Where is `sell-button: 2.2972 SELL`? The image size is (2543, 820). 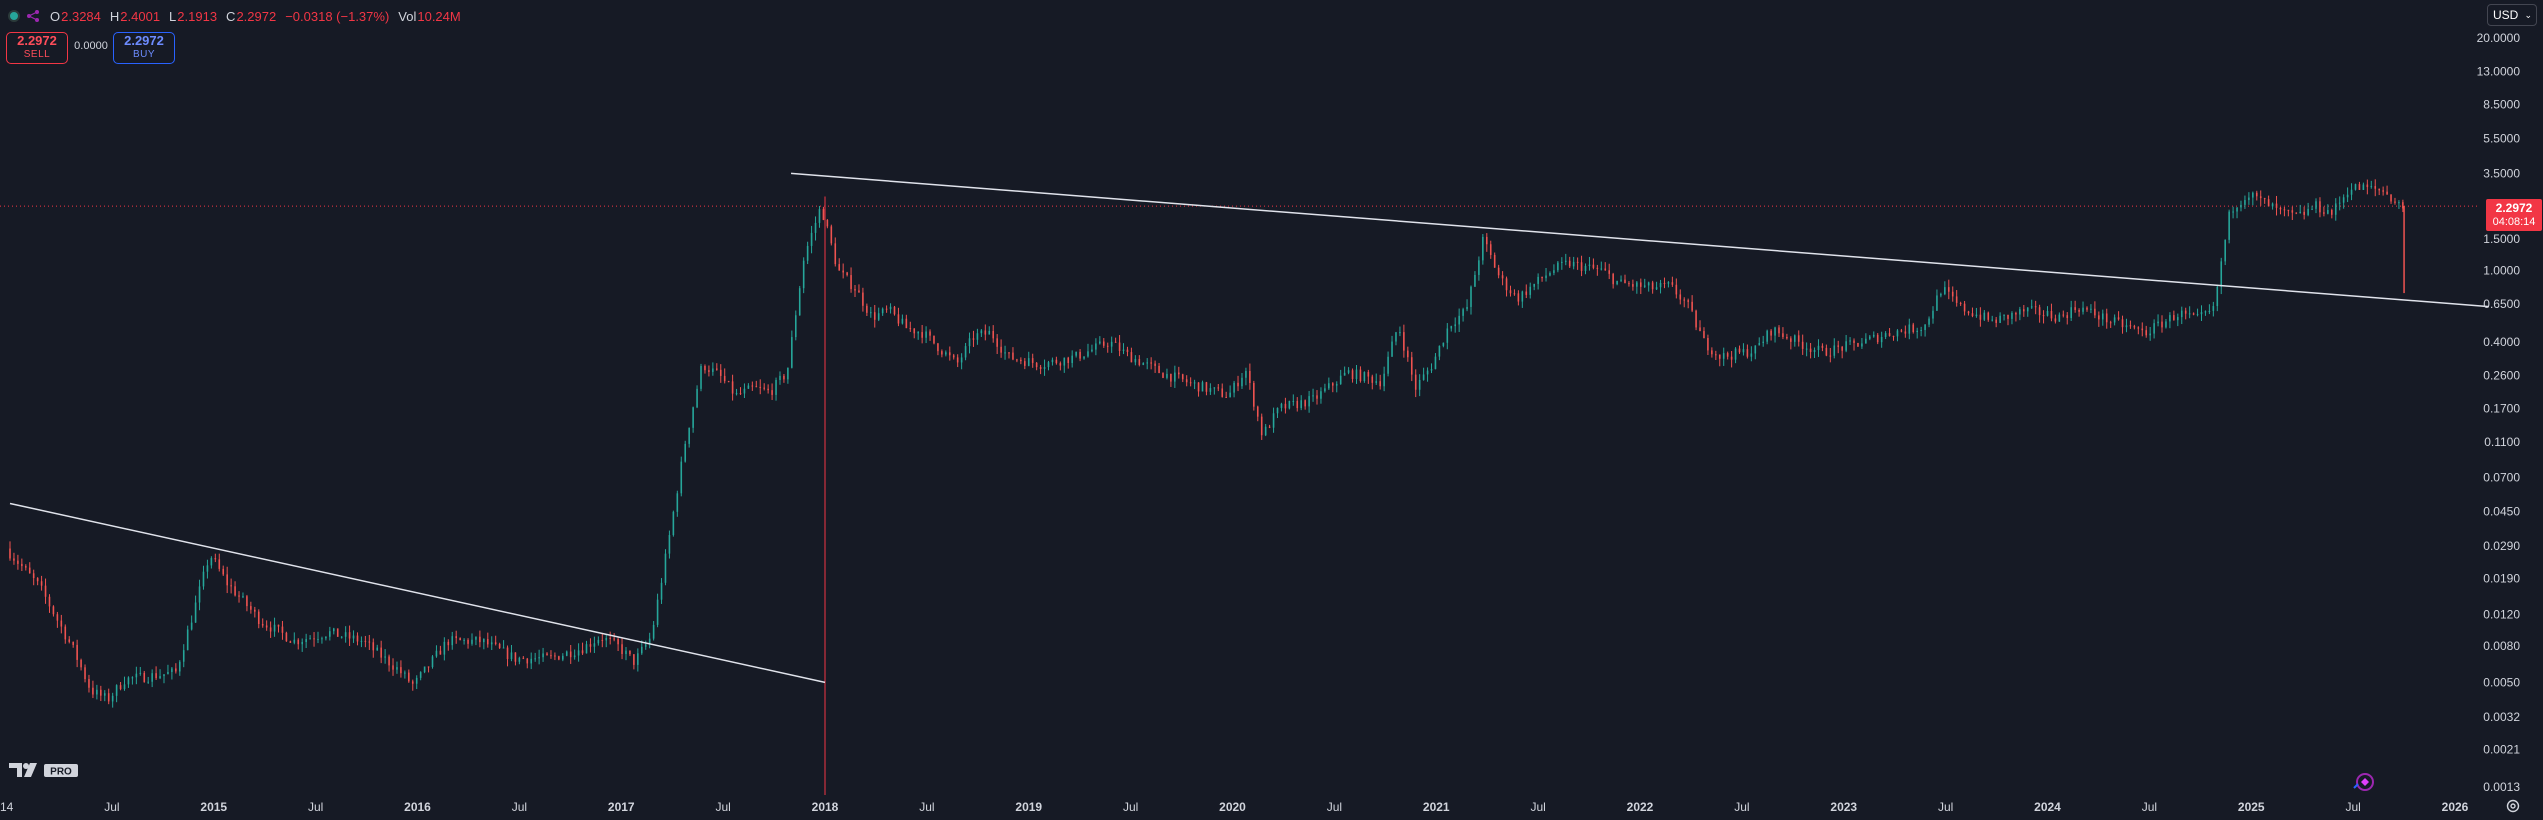
sell-button: 2.2972 SELL is located at coordinates (37, 48).